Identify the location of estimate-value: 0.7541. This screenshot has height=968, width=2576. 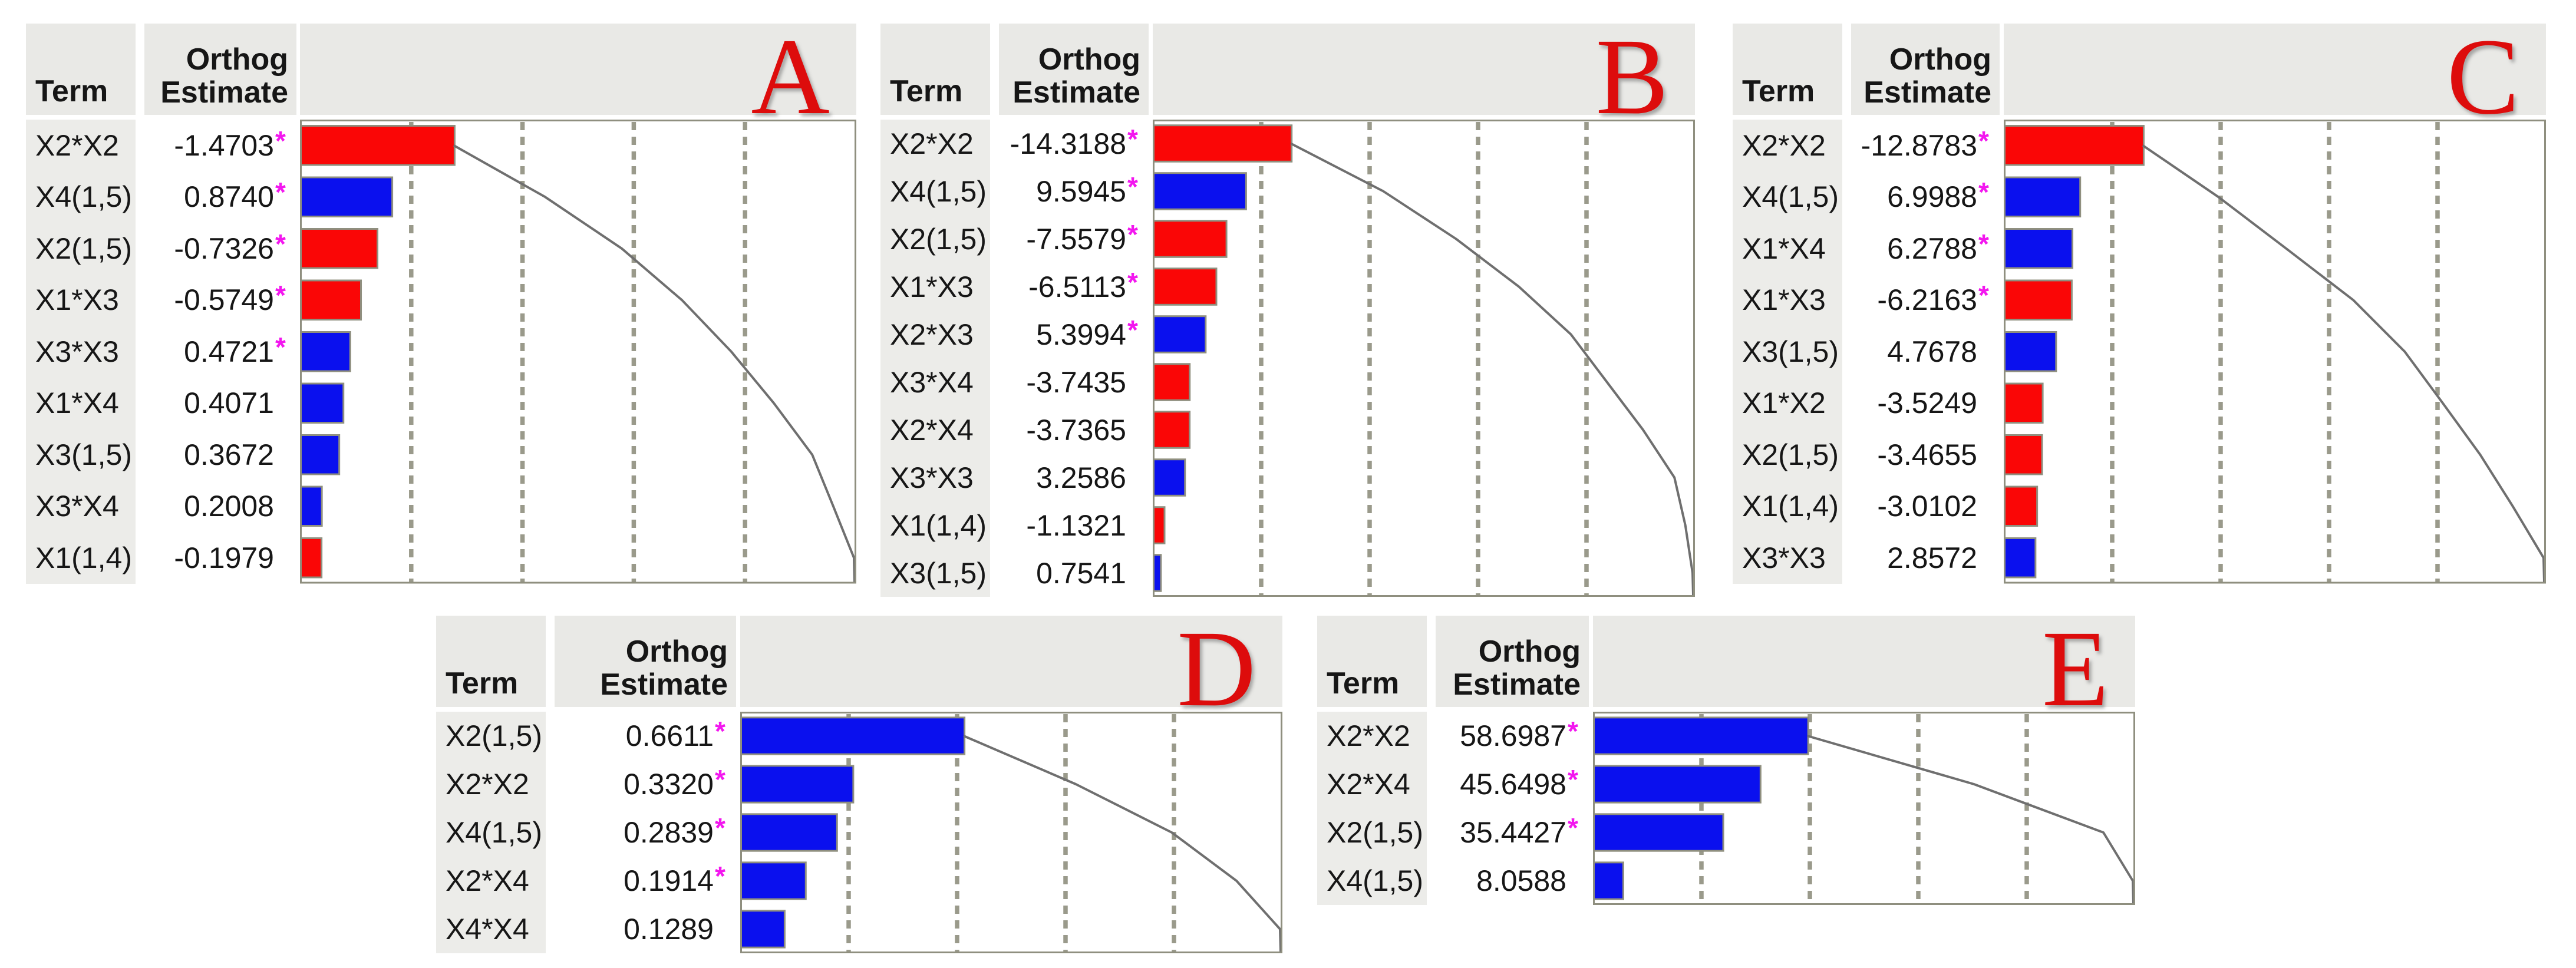
(1081, 573).